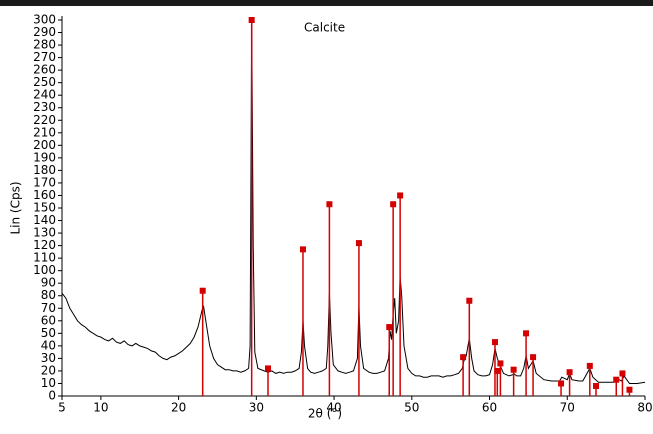  Describe the element at coordinates (411, 408) in the screenshot. I see `x-tick-label: 50` at that location.